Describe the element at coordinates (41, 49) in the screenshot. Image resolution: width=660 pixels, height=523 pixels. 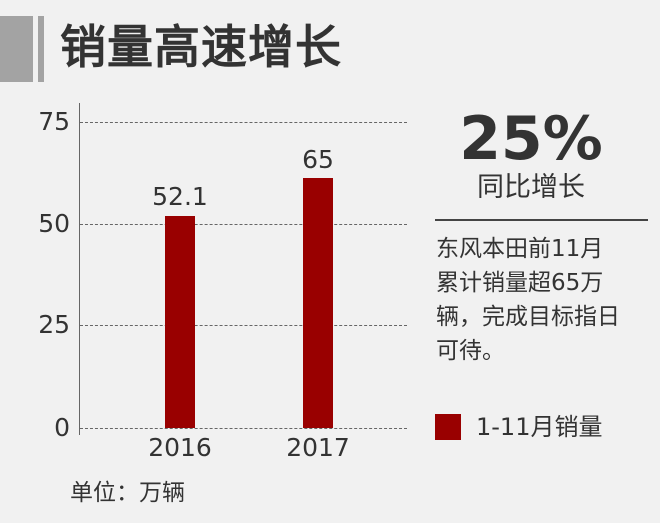
I see `header-accent-bar` at that location.